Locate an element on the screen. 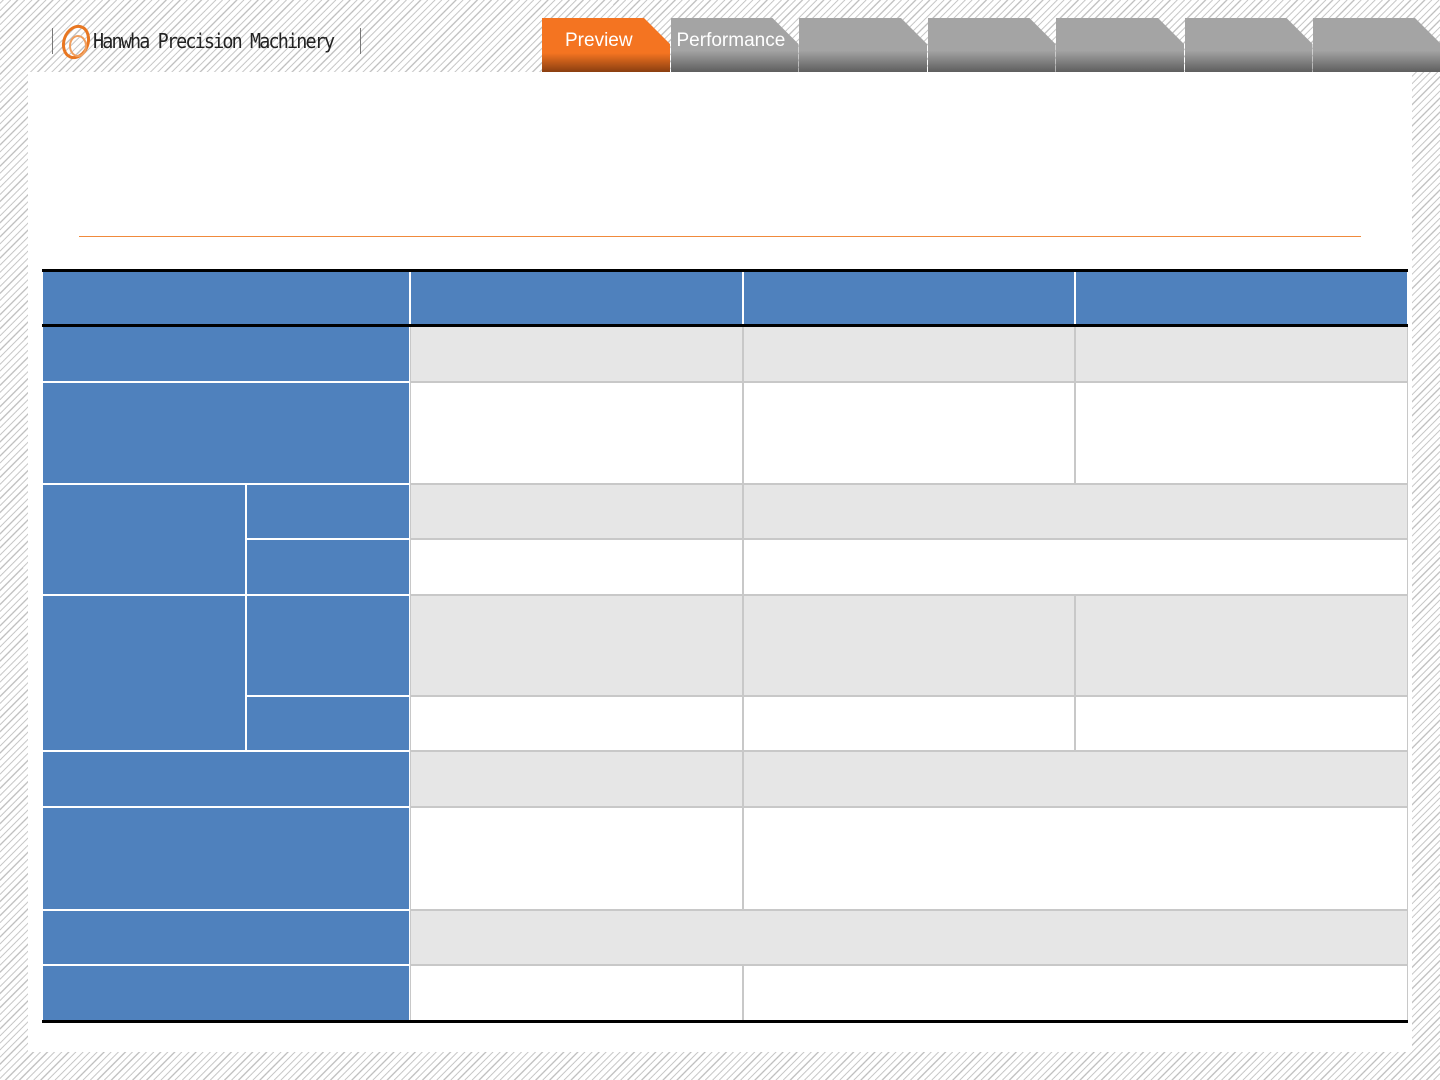 The width and height of the screenshot is (1440, 1080). logo-text: Hanwha Precision Machinery is located at coordinates (214, 41).